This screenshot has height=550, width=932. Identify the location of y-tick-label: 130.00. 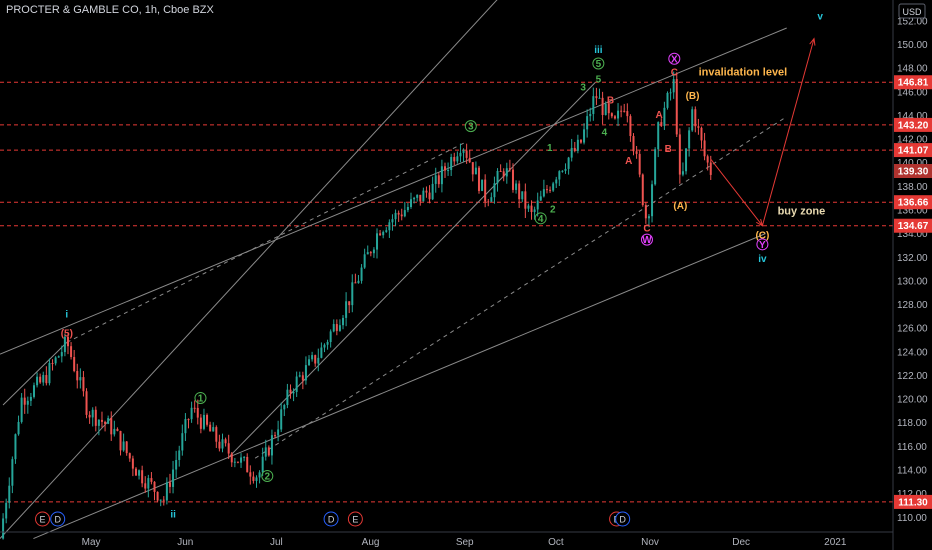
(912, 281).